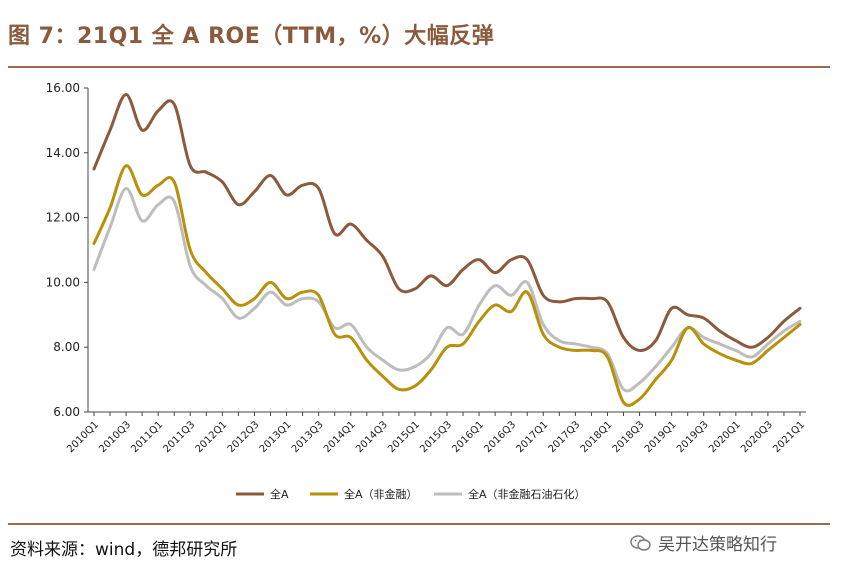 The image size is (841, 576). Describe the element at coordinates (419, 67) in the screenshot. I see `title-underline` at that location.